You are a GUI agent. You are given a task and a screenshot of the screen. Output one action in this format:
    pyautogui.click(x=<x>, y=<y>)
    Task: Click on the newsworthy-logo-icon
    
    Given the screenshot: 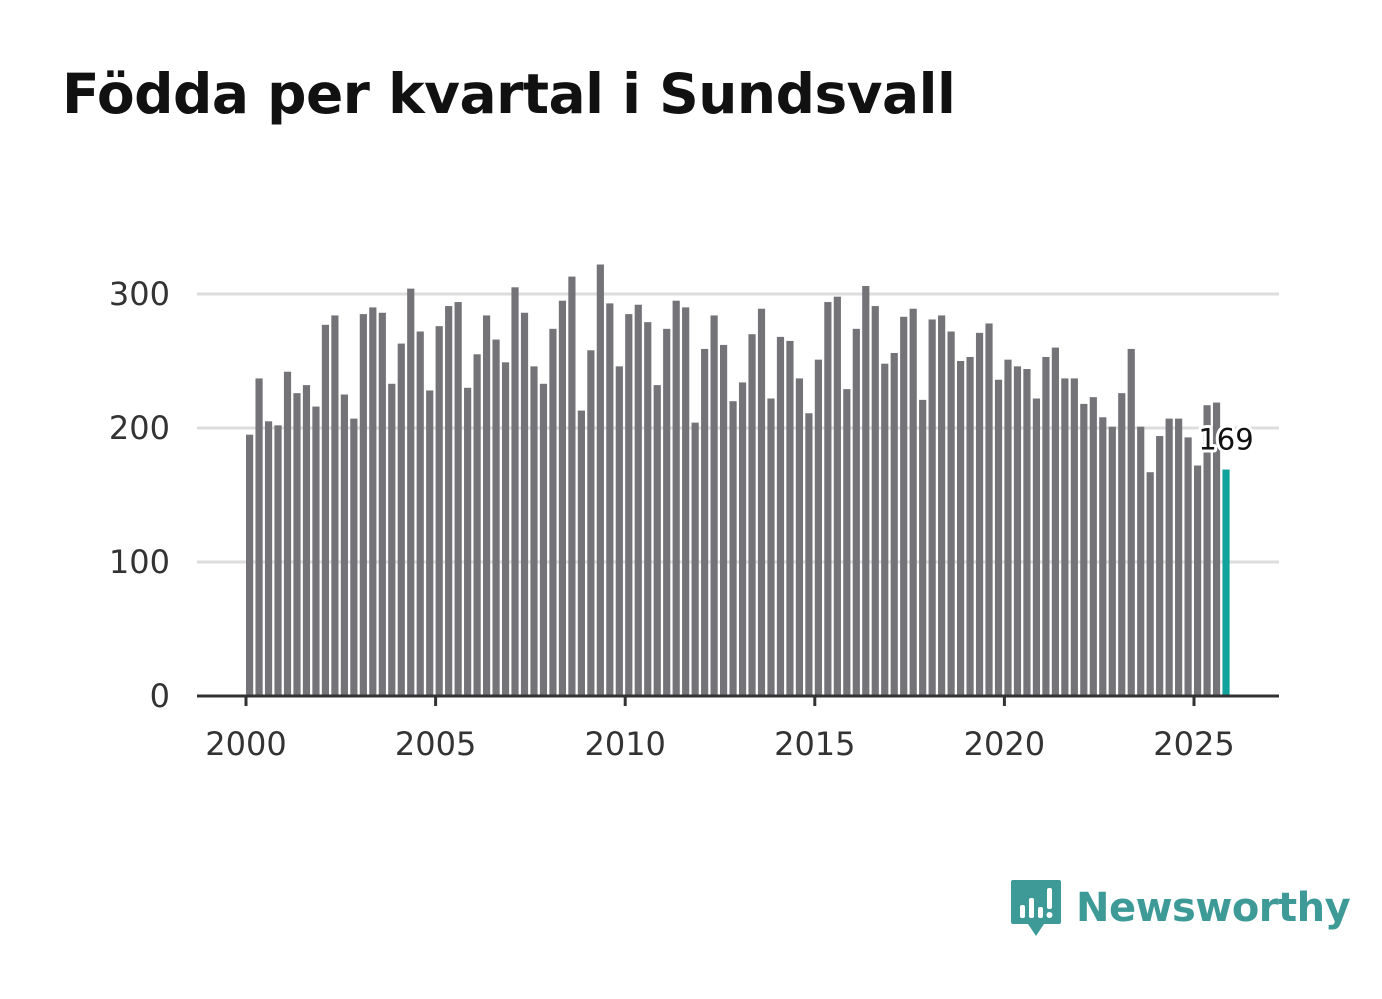 What is the action you would take?
    pyautogui.click(x=1036, y=908)
    